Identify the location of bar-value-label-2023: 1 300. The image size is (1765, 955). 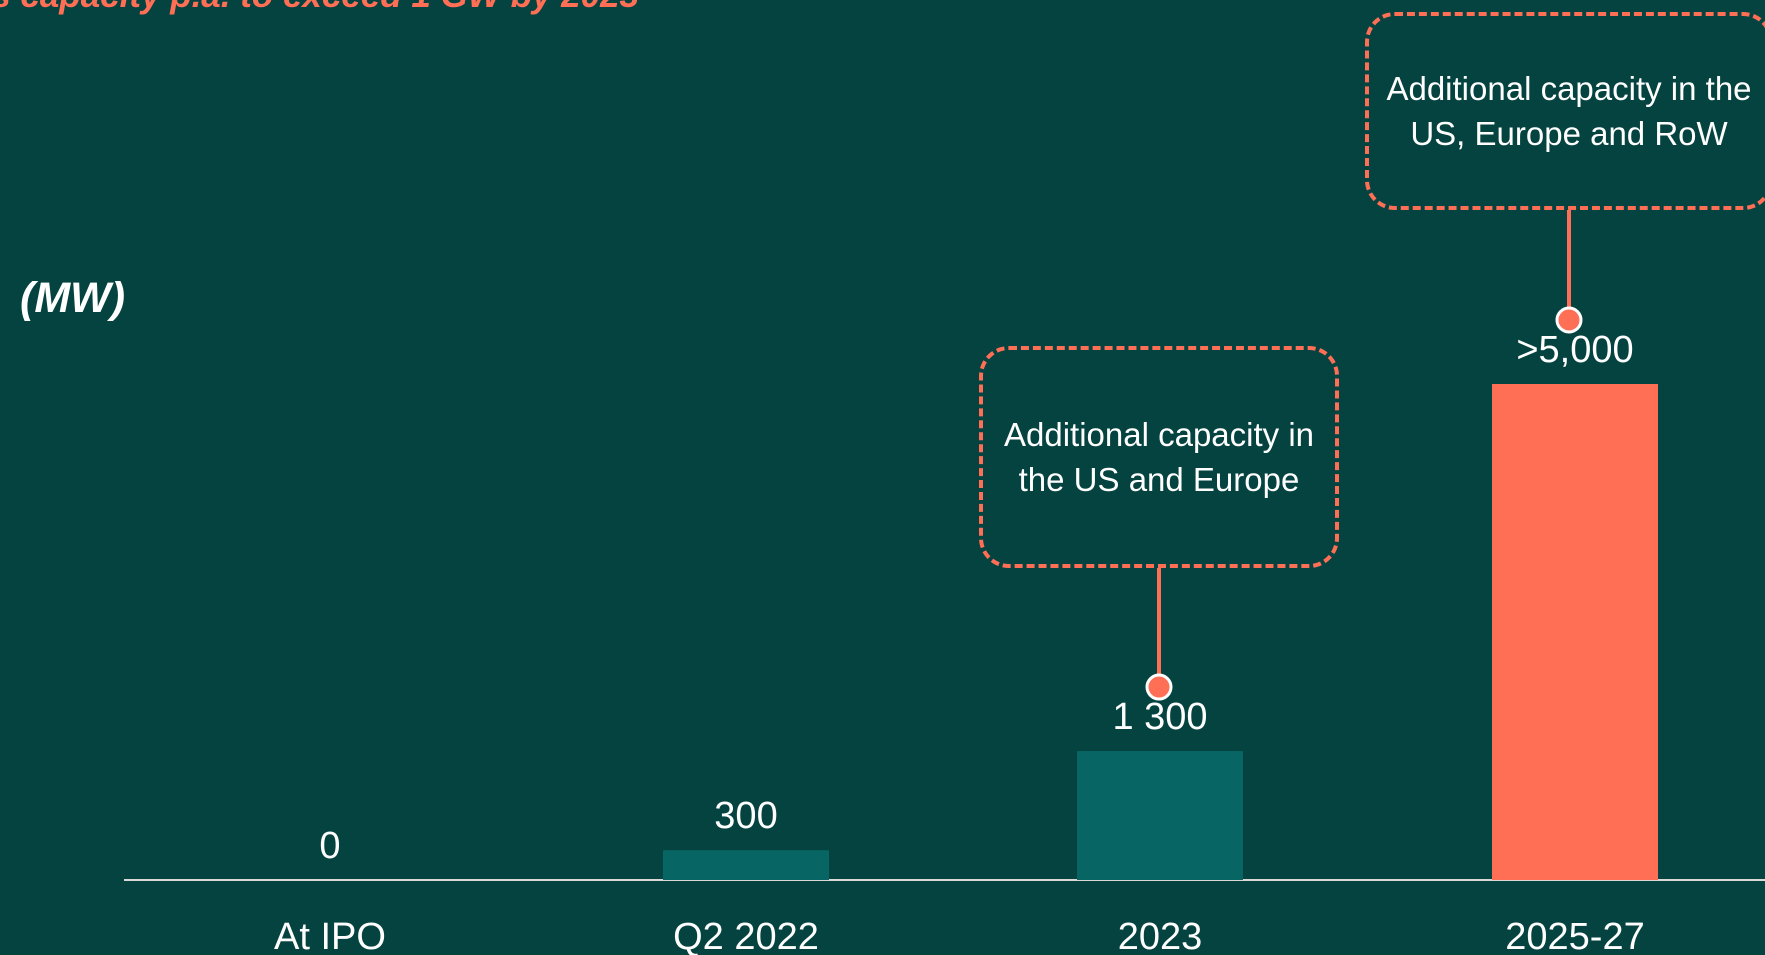
(1159, 717).